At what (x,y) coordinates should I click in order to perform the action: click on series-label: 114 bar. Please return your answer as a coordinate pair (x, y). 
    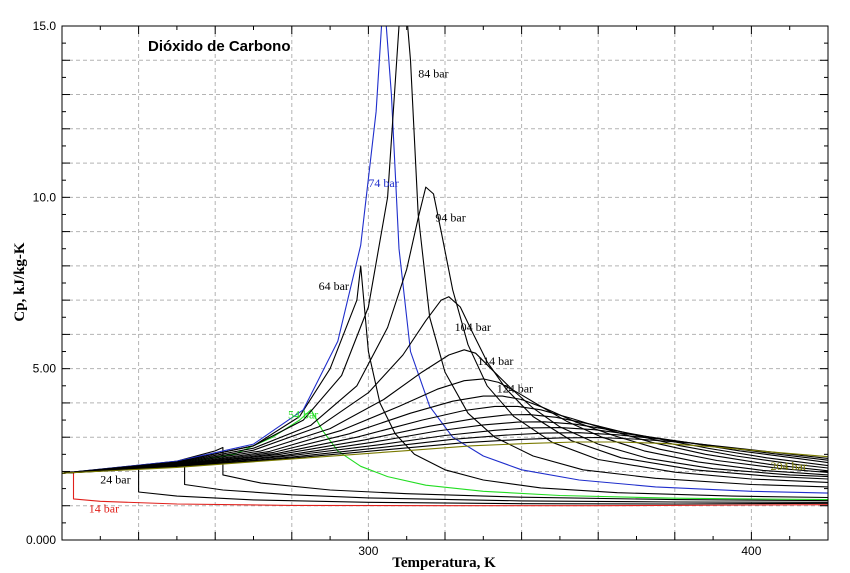
    Looking at the image, I should click on (496, 361).